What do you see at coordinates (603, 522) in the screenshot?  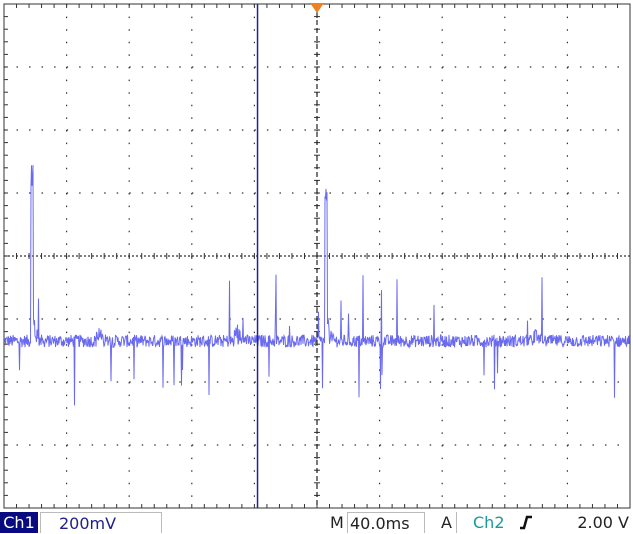 I see `trigger-level: 2.00 V` at bounding box center [603, 522].